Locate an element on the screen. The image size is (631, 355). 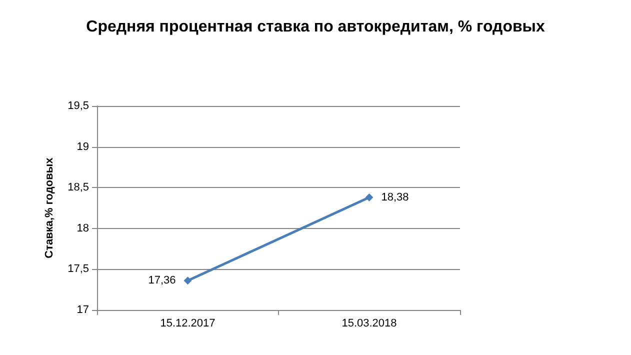
y-tick-label: 17 is located at coordinates (82, 310).